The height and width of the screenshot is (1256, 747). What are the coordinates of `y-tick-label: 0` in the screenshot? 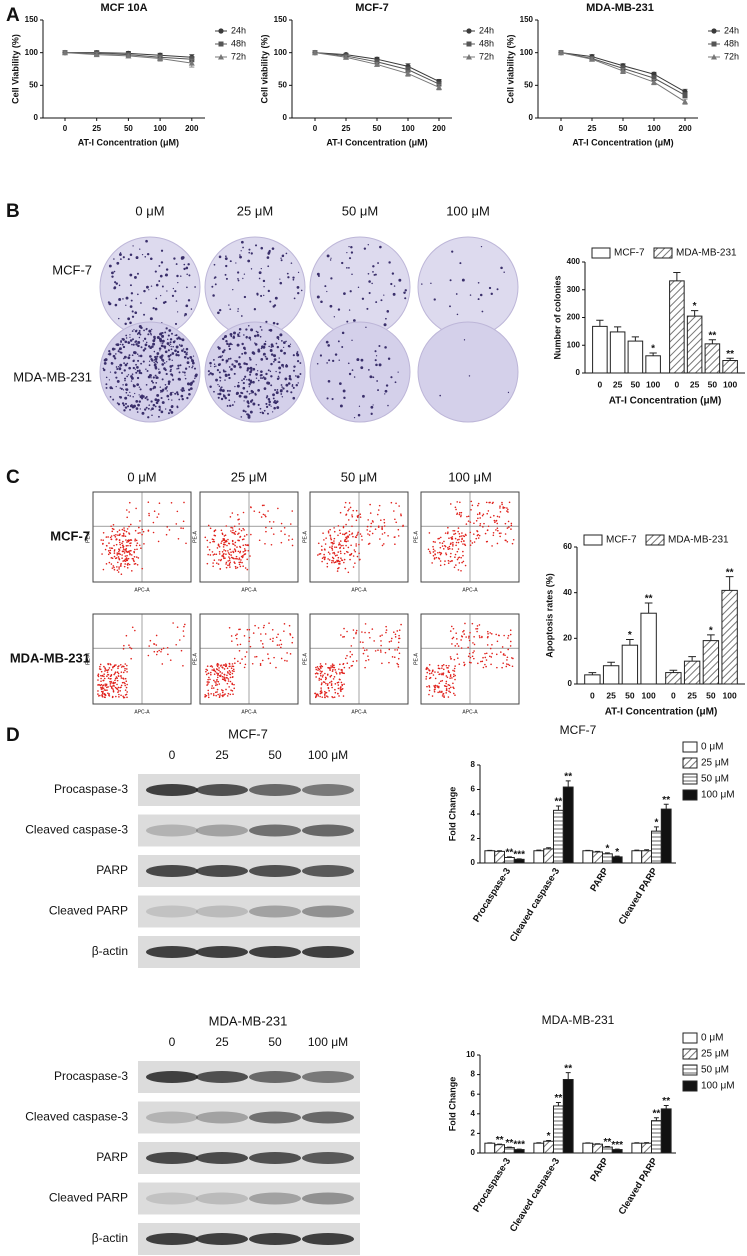 It's located at (473, 862).